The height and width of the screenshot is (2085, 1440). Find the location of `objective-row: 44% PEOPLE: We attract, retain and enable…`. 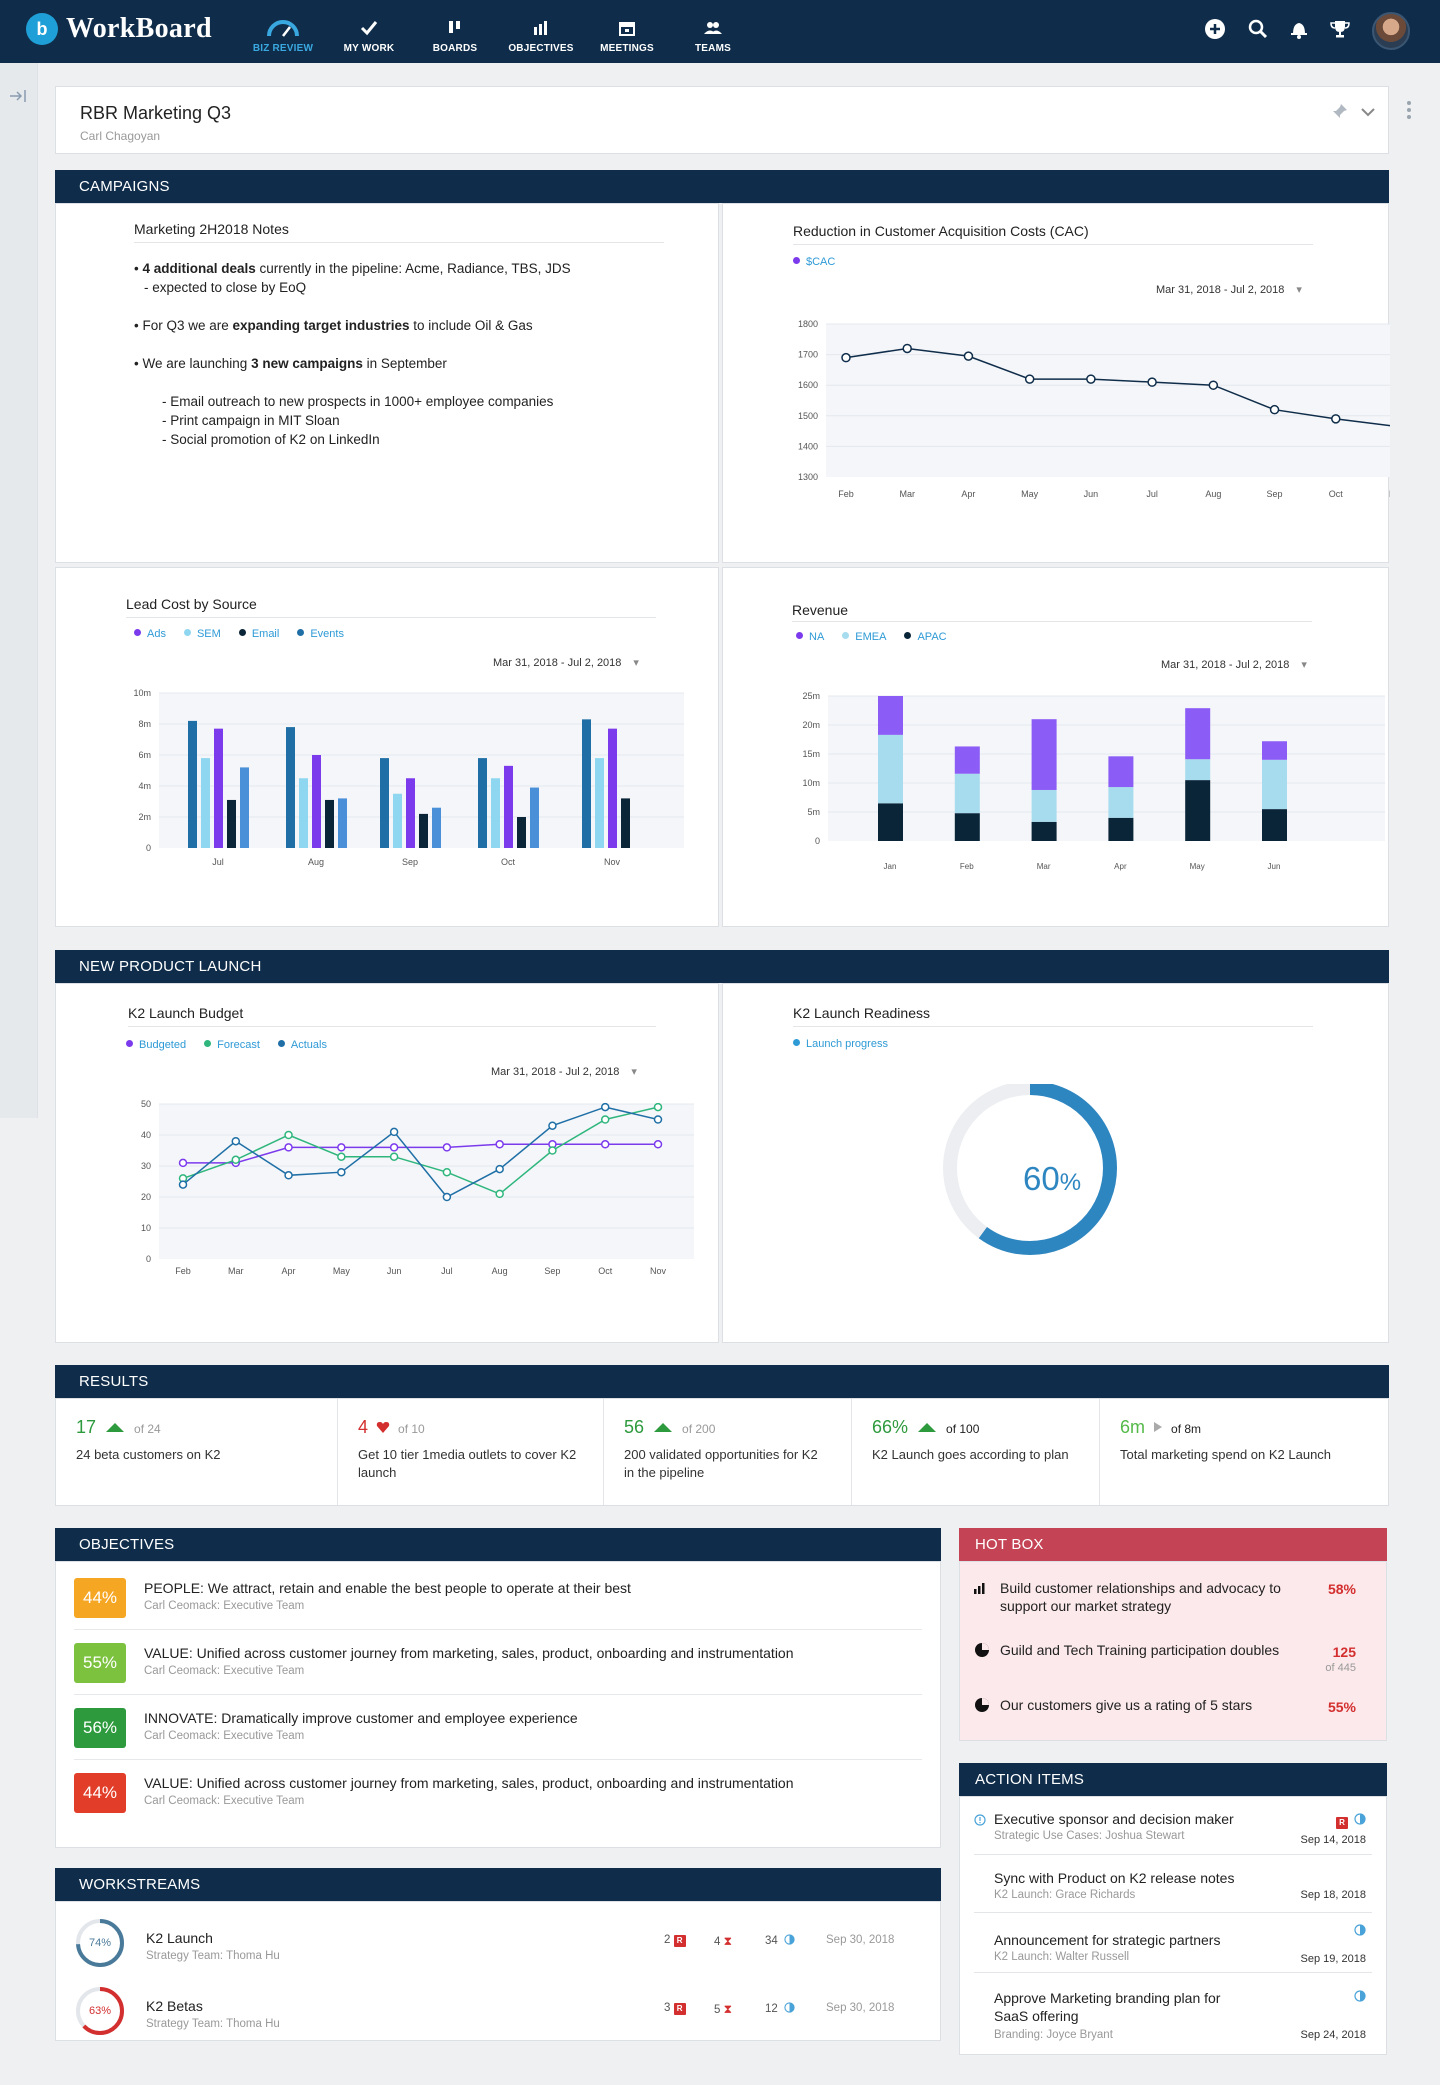

objective-row: 44% PEOPLE: We attract, retain and enable… is located at coordinates (498, 1598).